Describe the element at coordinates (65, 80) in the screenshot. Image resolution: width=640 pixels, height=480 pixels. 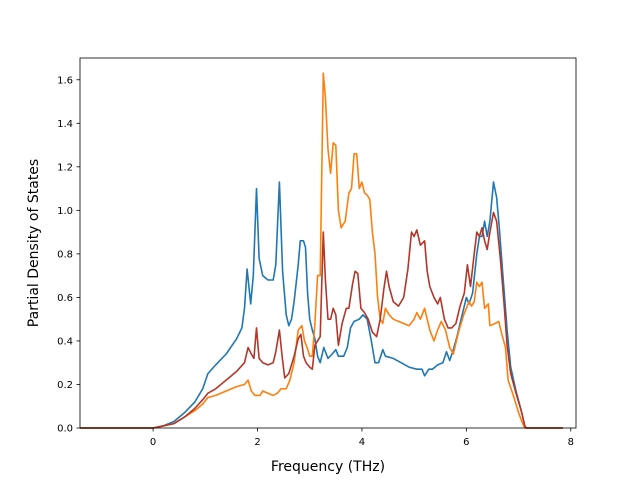
I see `y-tick-label: 1.6` at that location.